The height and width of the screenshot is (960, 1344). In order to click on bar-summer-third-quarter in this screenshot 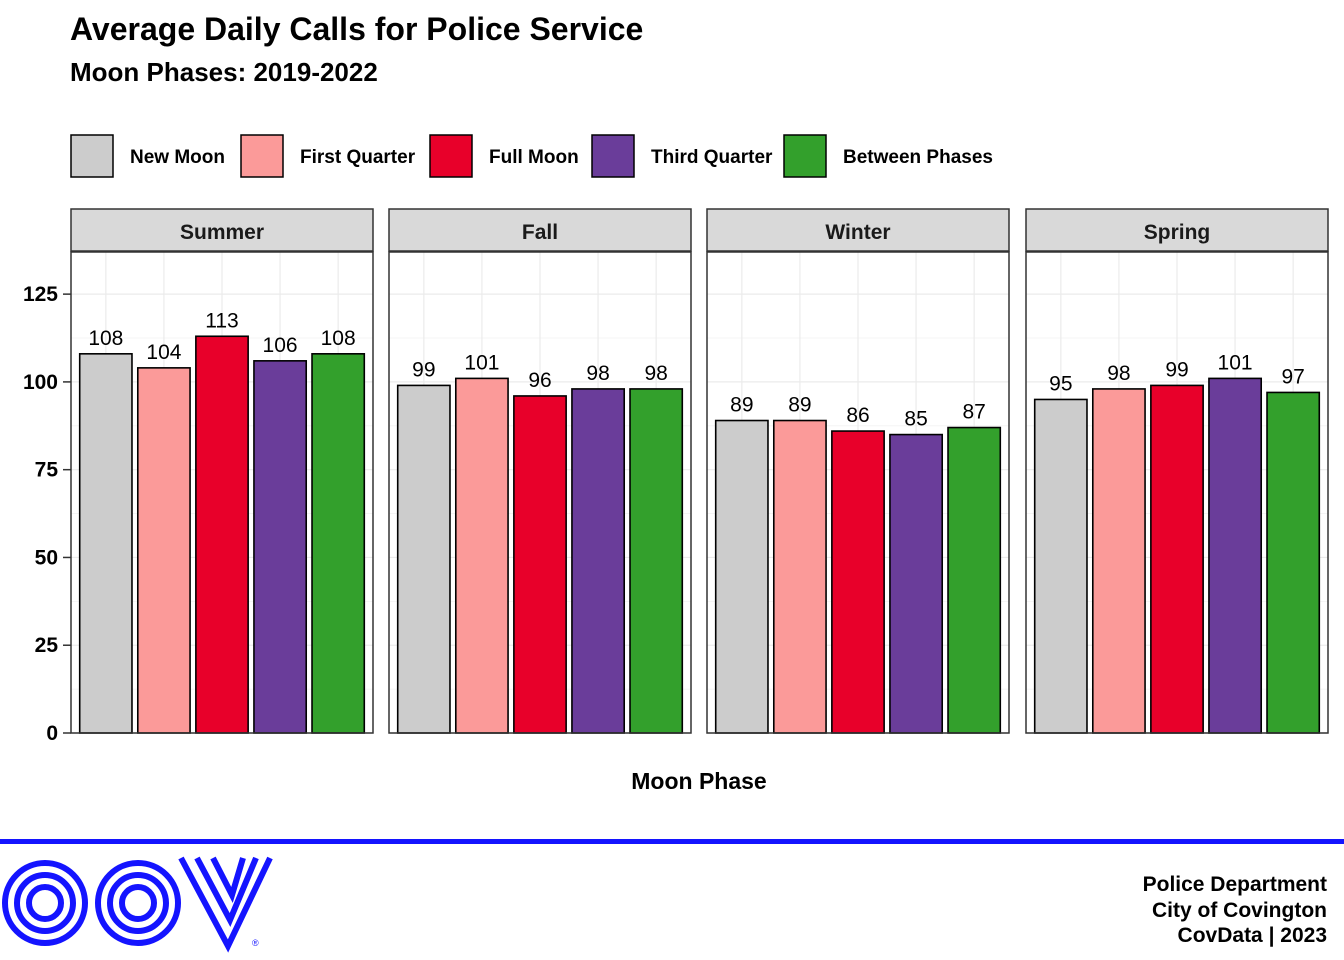, I will do `click(280, 547)`.